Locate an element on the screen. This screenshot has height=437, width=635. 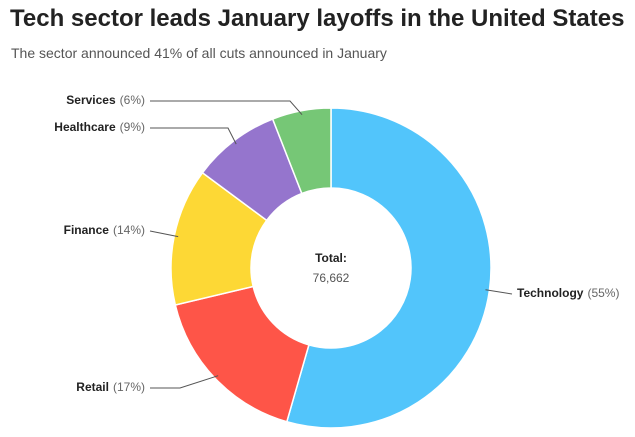
slice-label: Healthcare (9%) is located at coordinates (99, 127).